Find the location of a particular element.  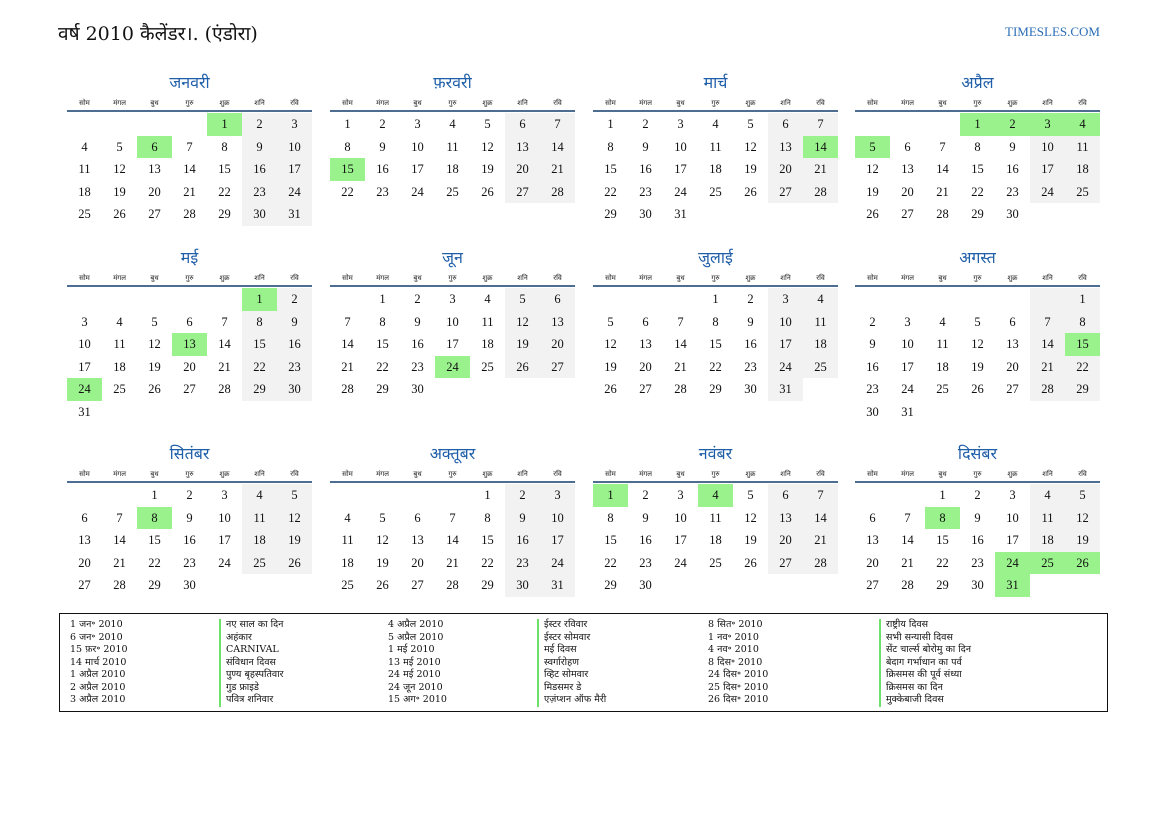

day-cell: 11 is located at coordinates (119, 344).